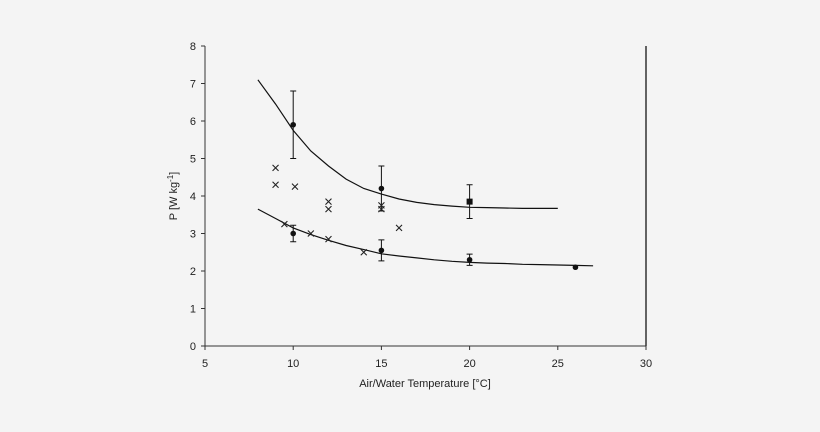 The image size is (820, 432). What do you see at coordinates (174, 173) in the screenshot?
I see `y-axis-title-end: ]` at bounding box center [174, 173].